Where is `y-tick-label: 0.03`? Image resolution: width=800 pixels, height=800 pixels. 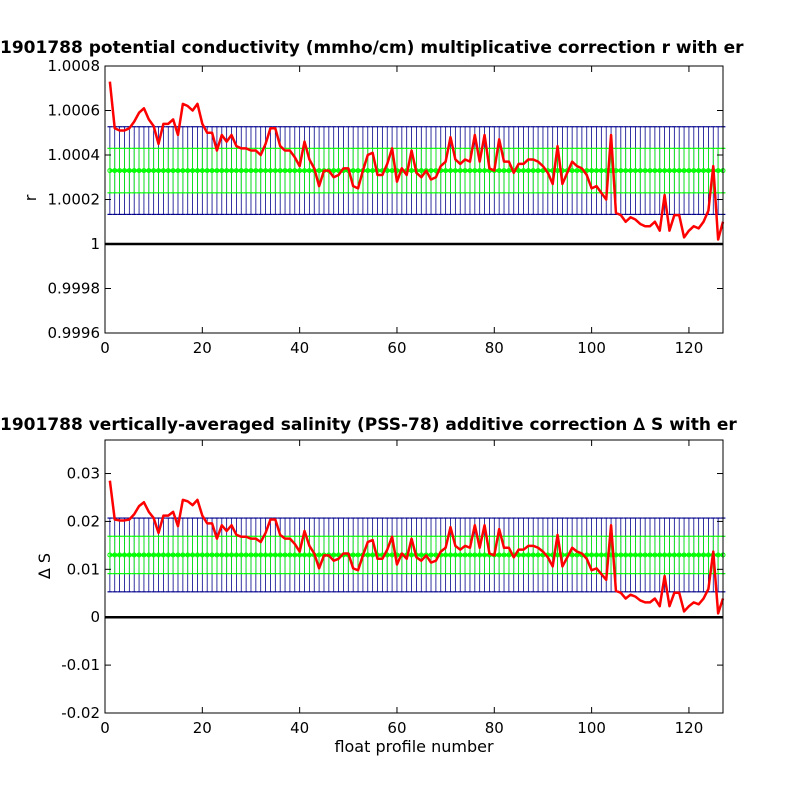
y-tick-label: 0.03 is located at coordinates (83, 474).